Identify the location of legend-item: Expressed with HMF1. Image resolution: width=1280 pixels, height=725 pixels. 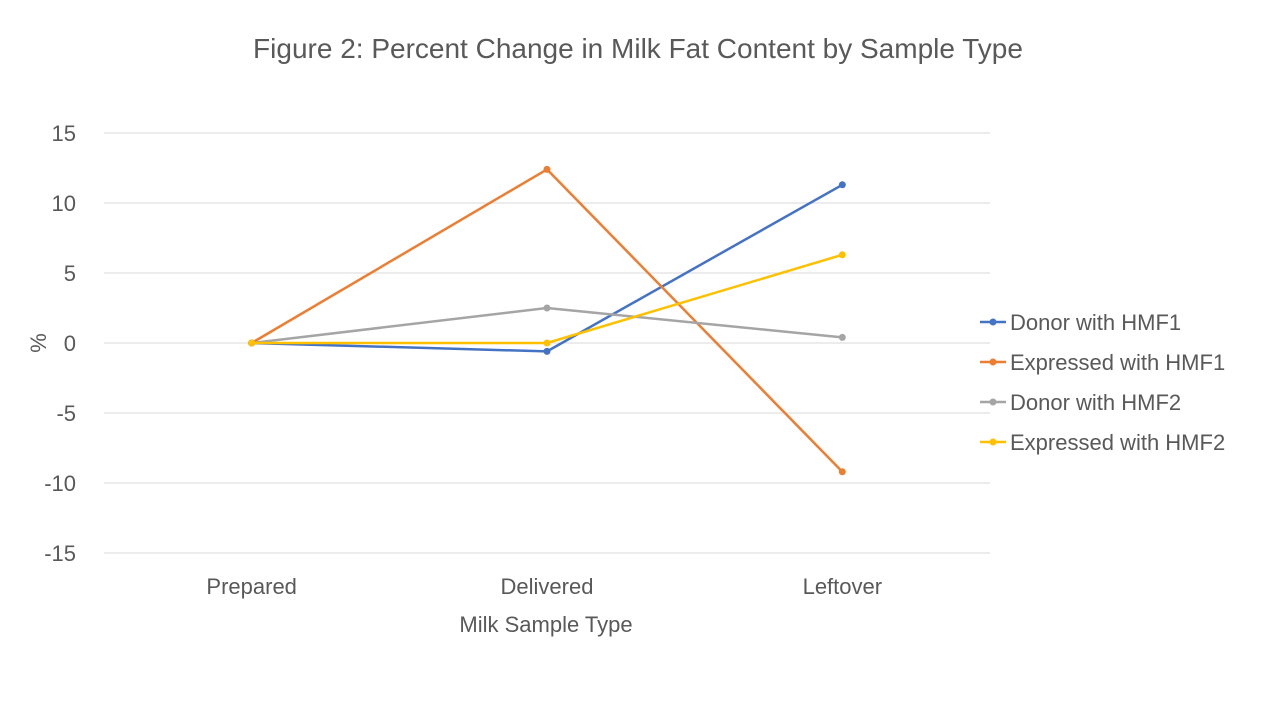
(1102, 362).